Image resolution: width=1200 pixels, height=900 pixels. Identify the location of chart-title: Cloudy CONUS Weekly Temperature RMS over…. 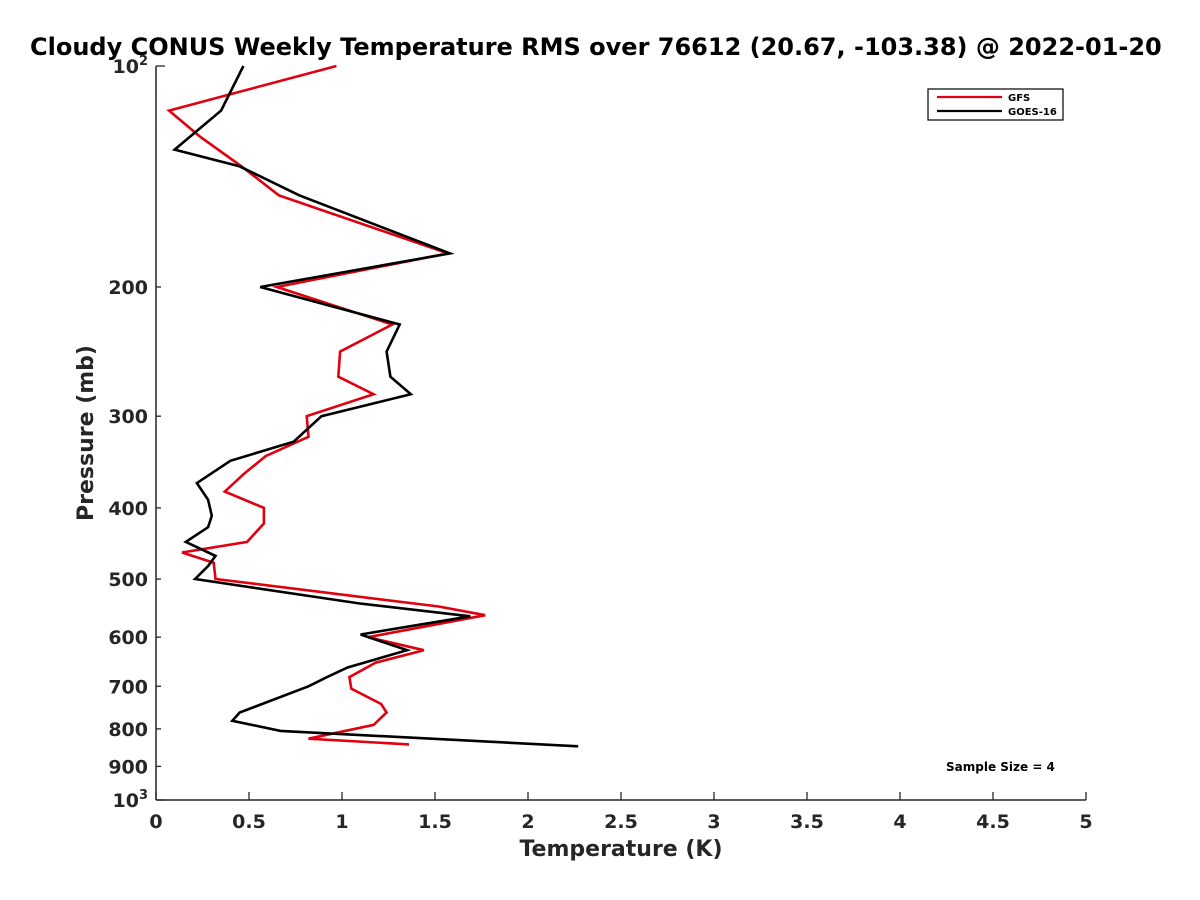
(596, 47).